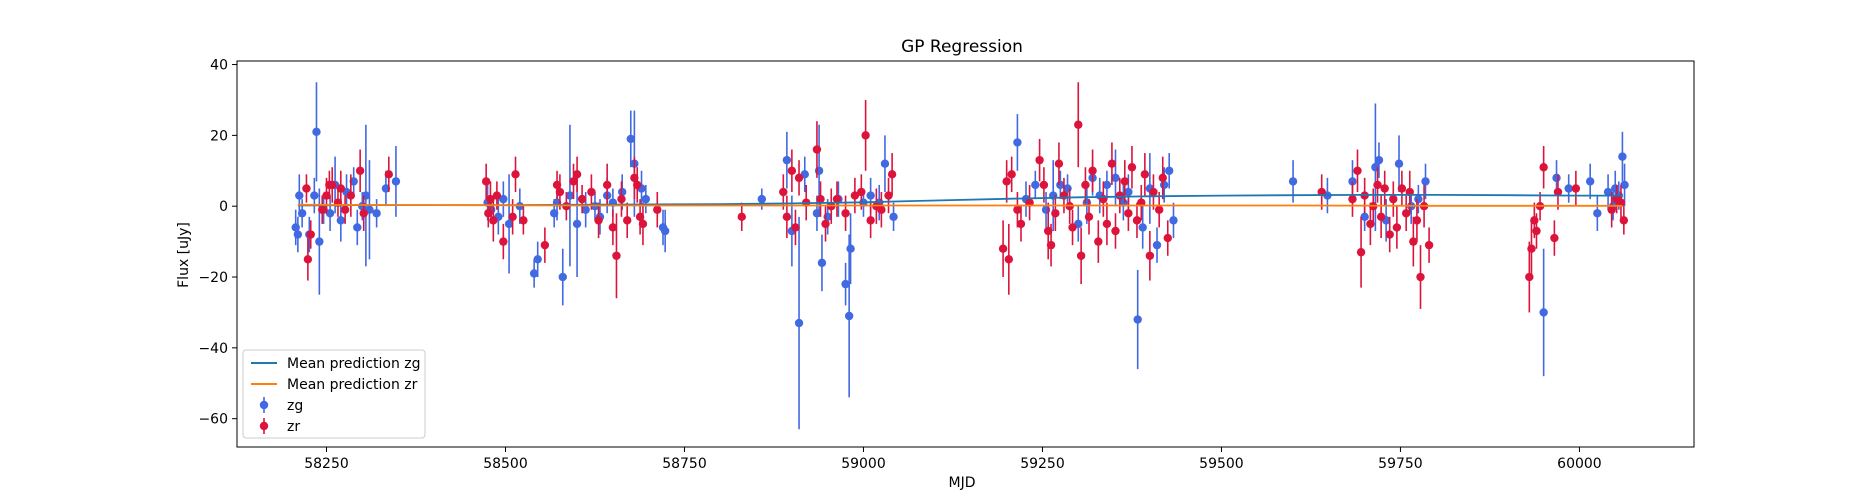 The height and width of the screenshot is (504, 1875). What do you see at coordinates (213, 420) in the screenshot?
I see `y-tick-label: −60` at bounding box center [213, 420].